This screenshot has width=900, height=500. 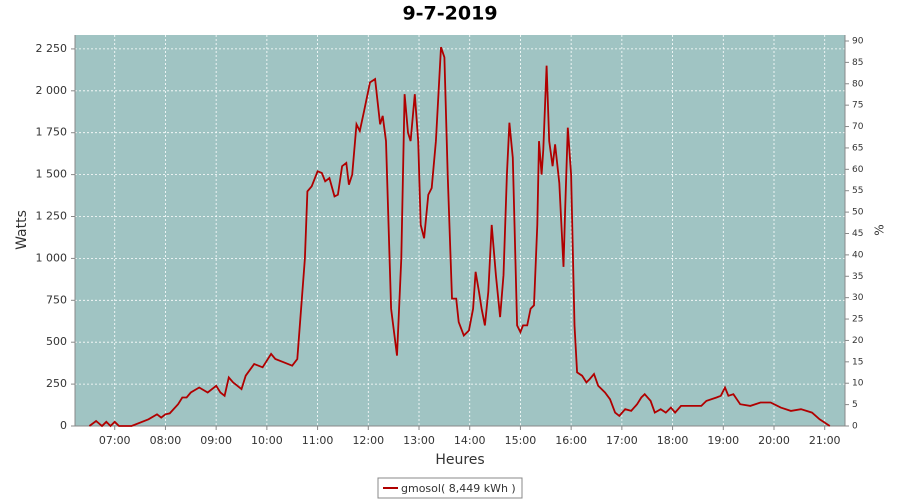 What do you see at coordinates (166, 440) in the screenshot?
I see `x-tick-label: 08:00` at bounding box center [166, 440].